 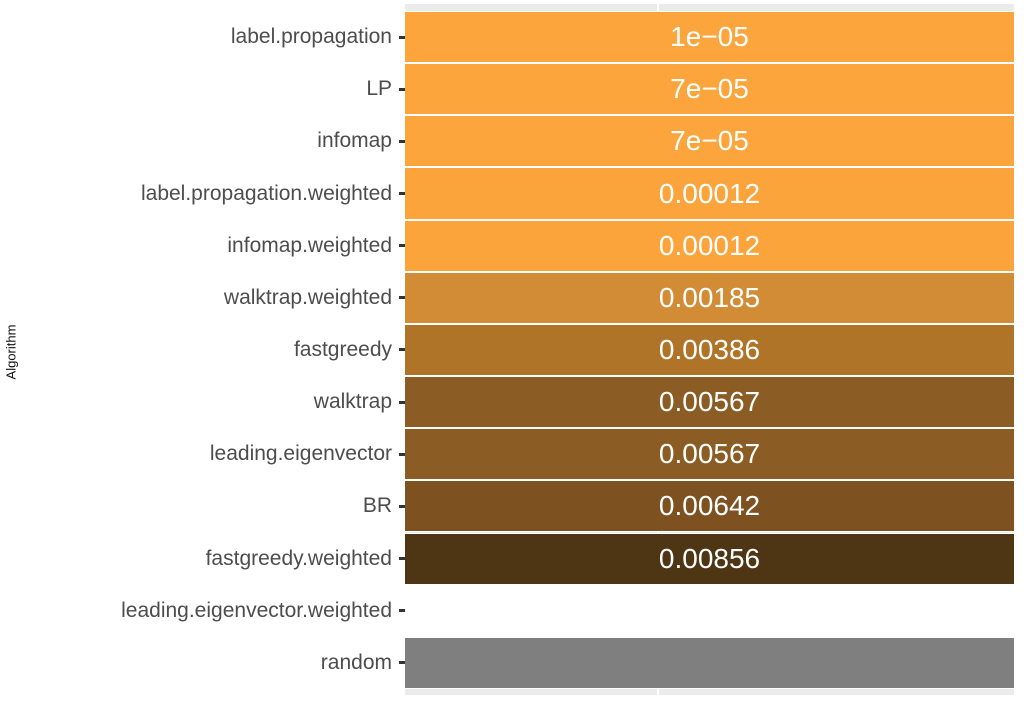 What do you see at coordinates (298, 558) in the screenshot?
I see `y-tick-label: fastgreedy.weighted` at bounding box center [298, 558].